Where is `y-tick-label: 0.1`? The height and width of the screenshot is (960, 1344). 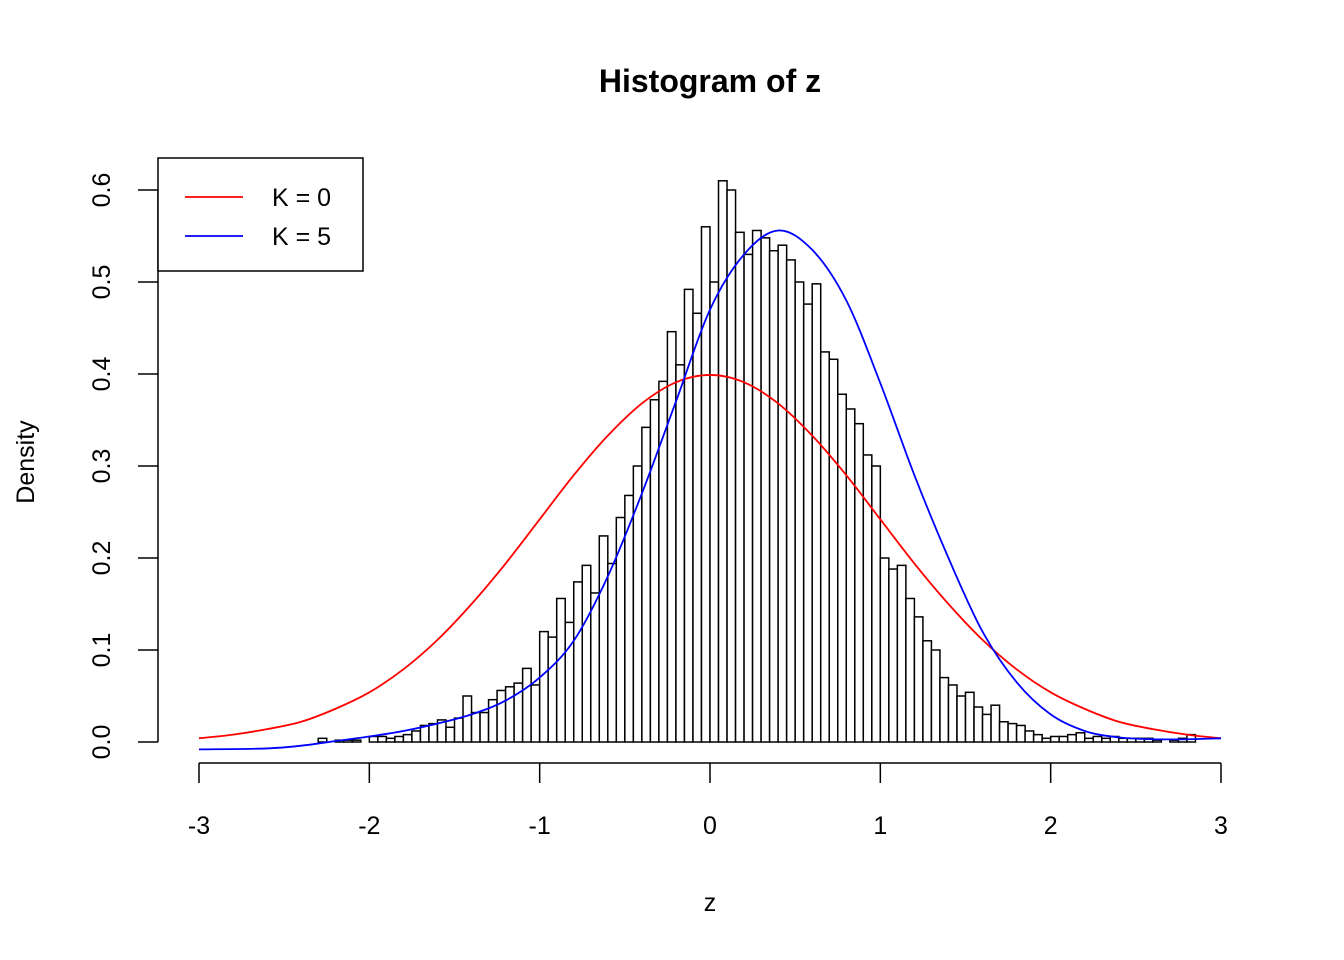
y-tick-label: 0.1 is located at coordinates (102, 650).